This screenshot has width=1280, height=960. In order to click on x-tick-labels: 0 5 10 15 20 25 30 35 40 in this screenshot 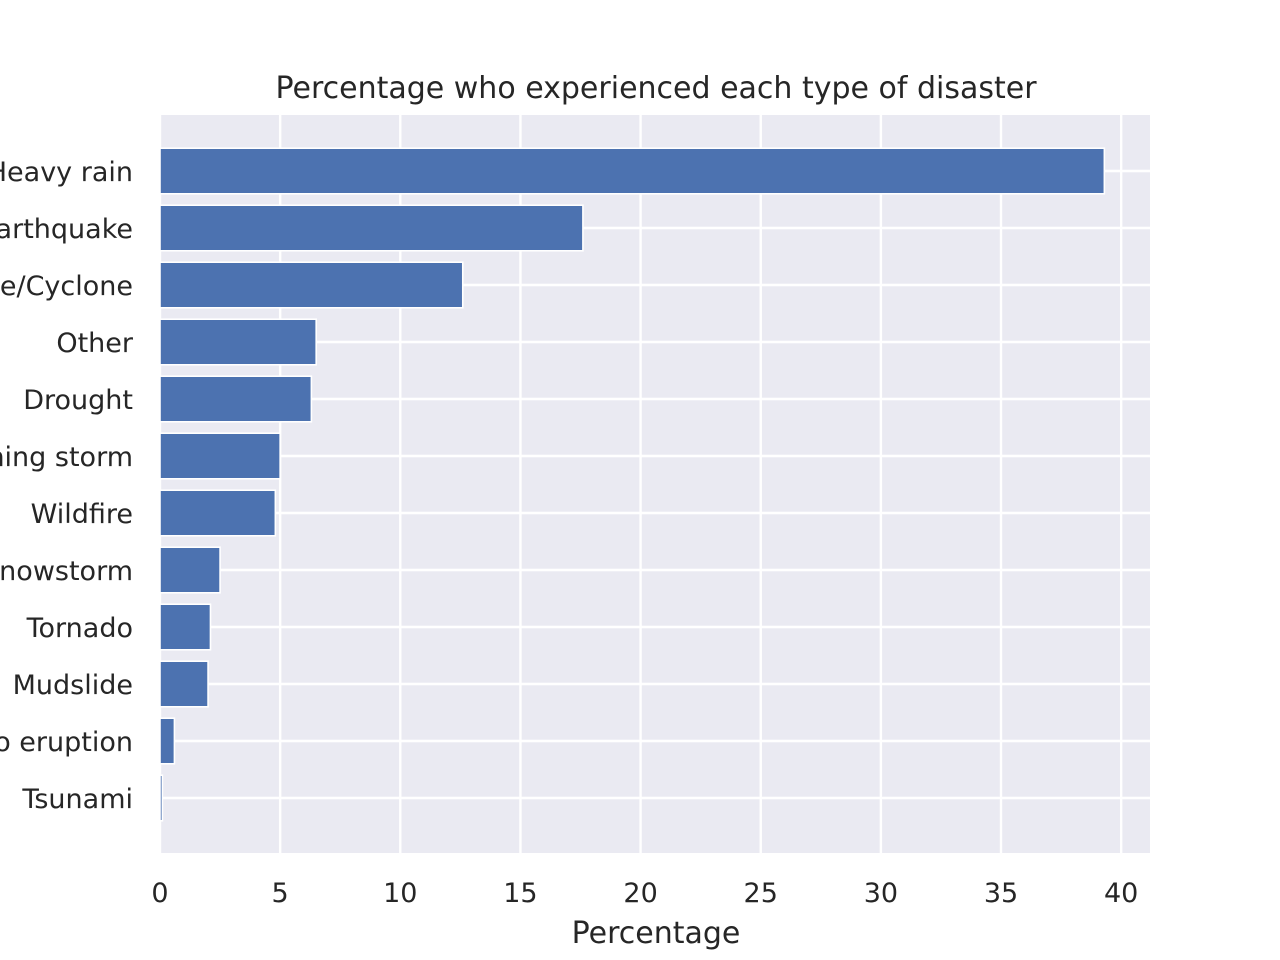, I will do `click(644, 893)`.